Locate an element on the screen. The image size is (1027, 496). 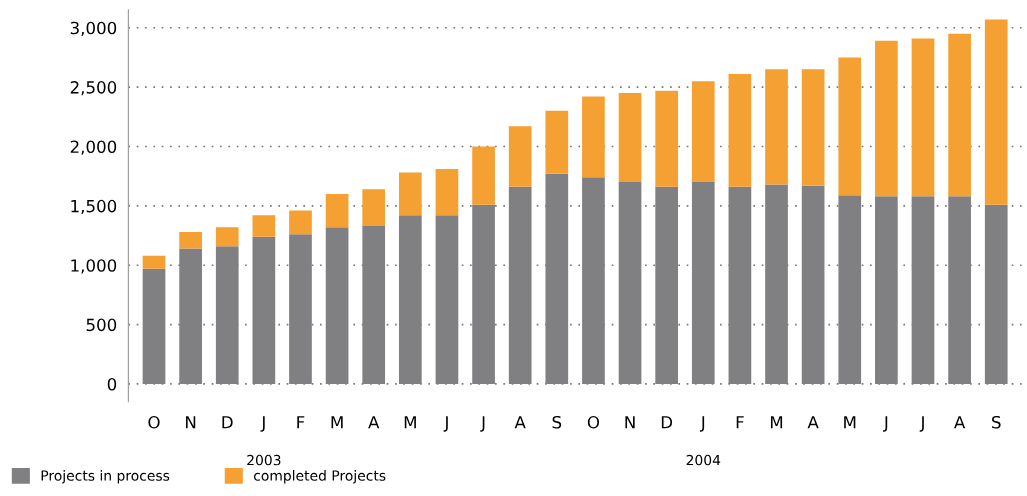
y-tick-label: 1,000 is located at coordinates (94, 266).